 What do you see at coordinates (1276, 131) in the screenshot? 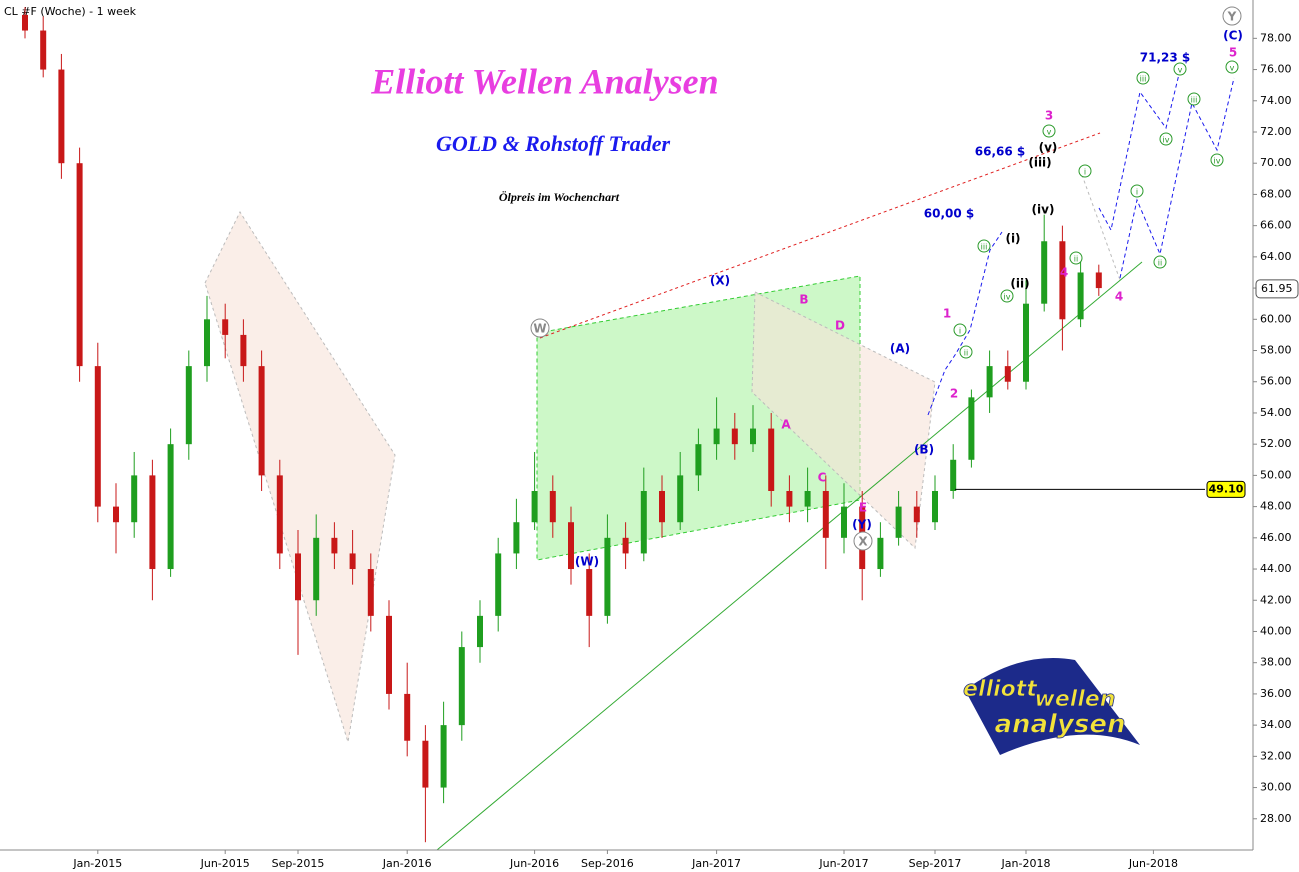
I see `y-tick-label: 72.00` at bounding box center [1276, 131].